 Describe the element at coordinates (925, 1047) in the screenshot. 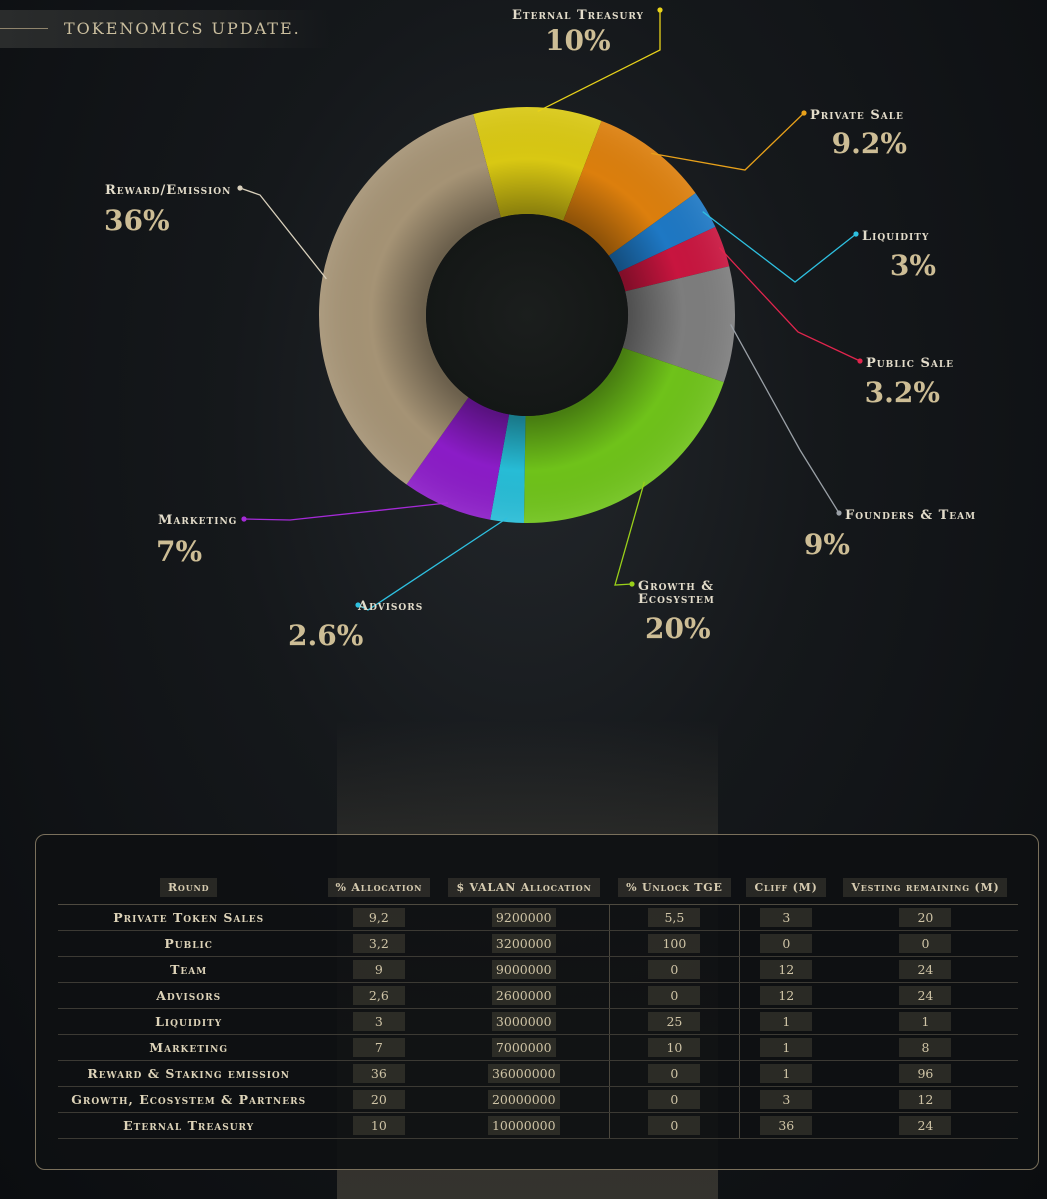

I see `cell-value: 8` at that location.